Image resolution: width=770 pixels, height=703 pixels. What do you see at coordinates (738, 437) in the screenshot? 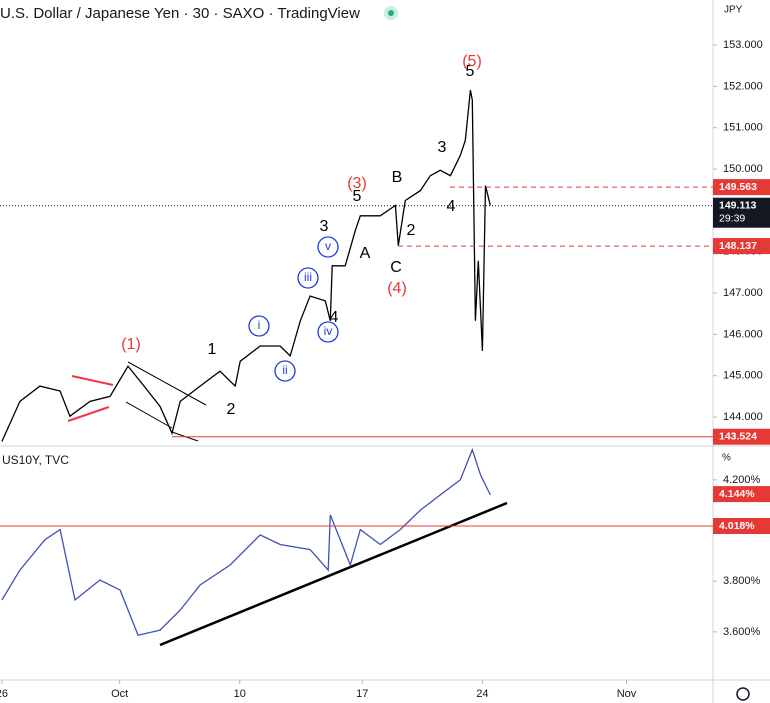
I see `level-tag-label: 143.524` at bounding box center [738, 437].